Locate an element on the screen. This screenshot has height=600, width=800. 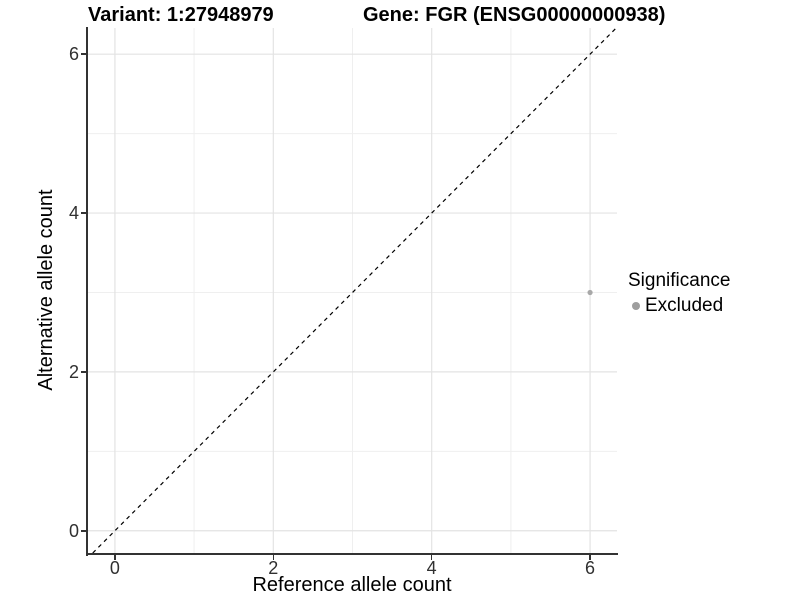
plot-title-gene: Gene: FGR (ENSG00000000938) is located at coordinates (514, 15).